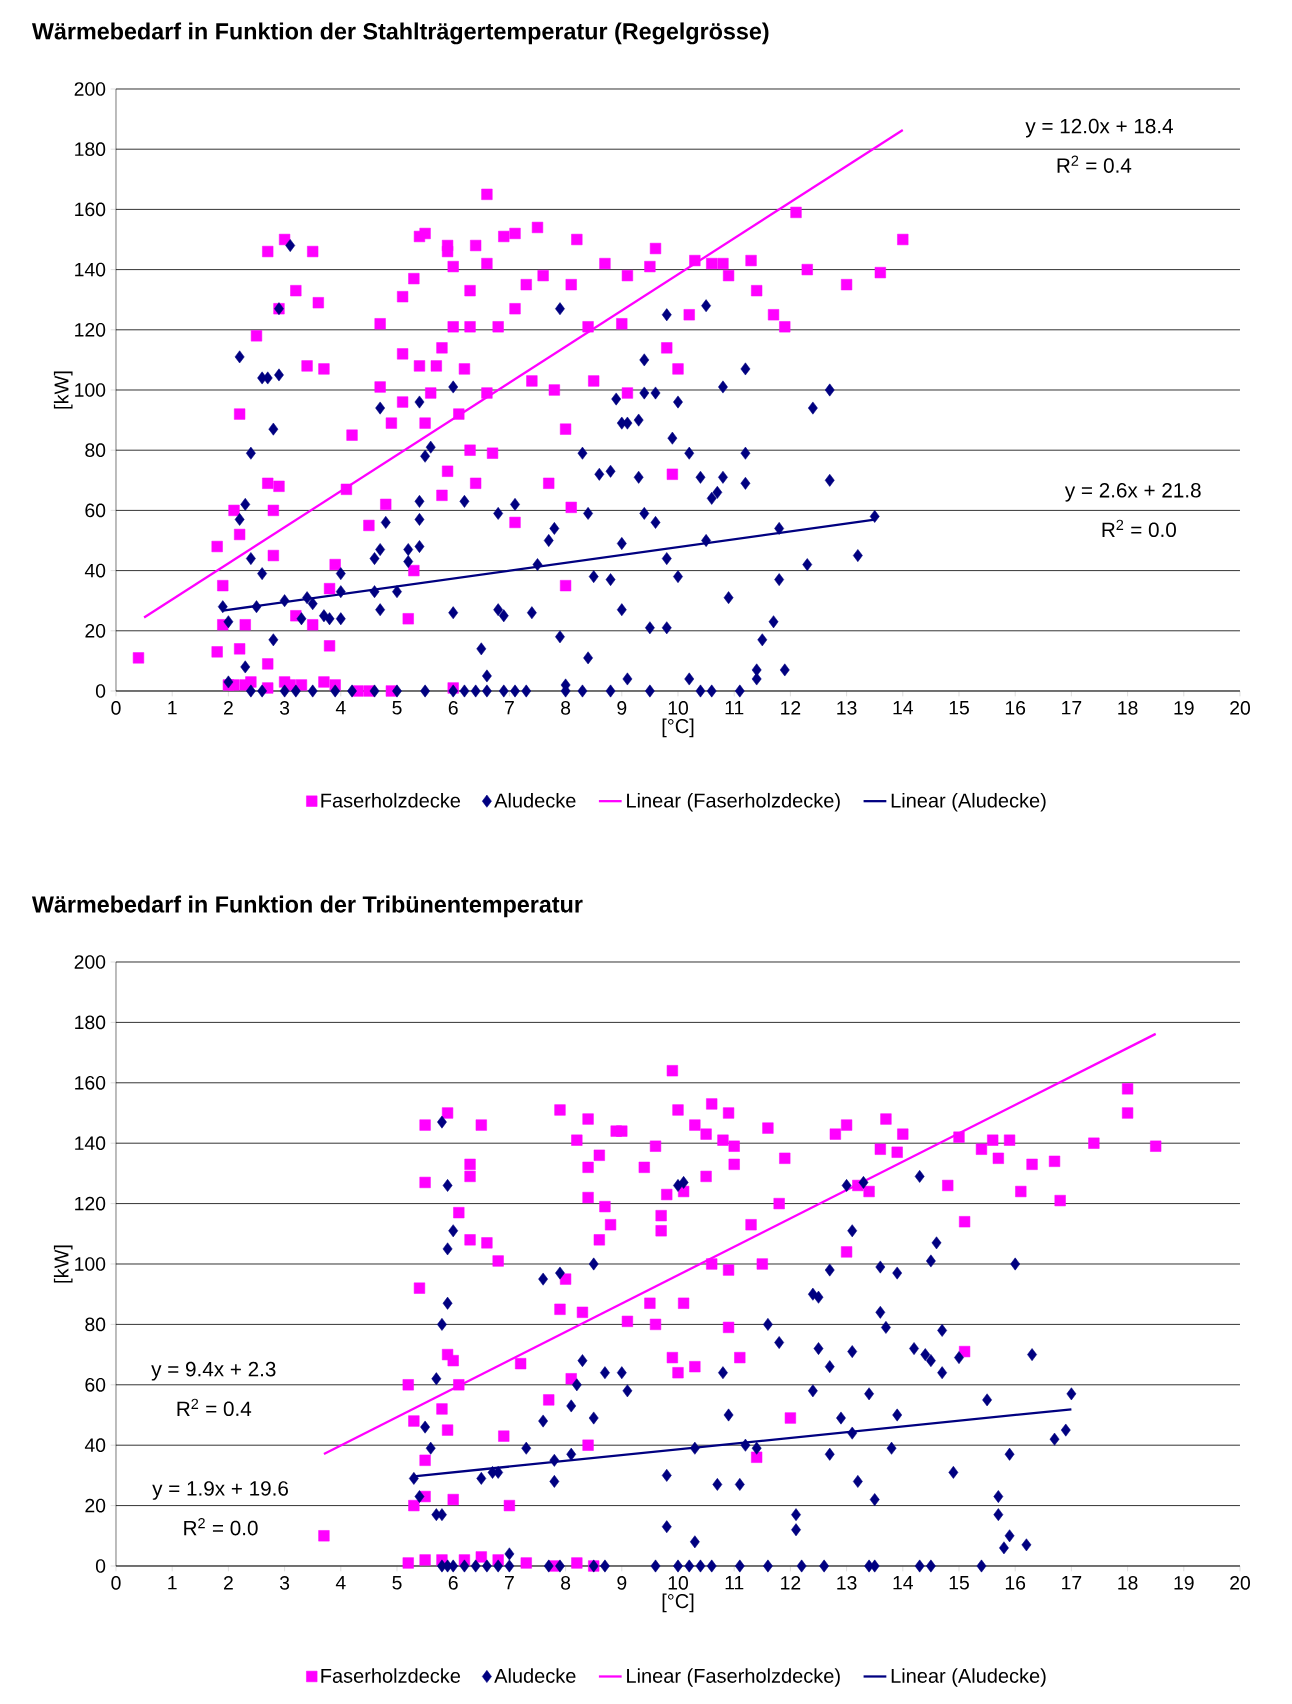 The image size is (1292, 1704). Describe the element at coordinates (400, 33) in the screenshot. I see `chart-title: Wärmebedarf in Funktion der Stahlträgertemperatur (Regelgrösse)` at that location.